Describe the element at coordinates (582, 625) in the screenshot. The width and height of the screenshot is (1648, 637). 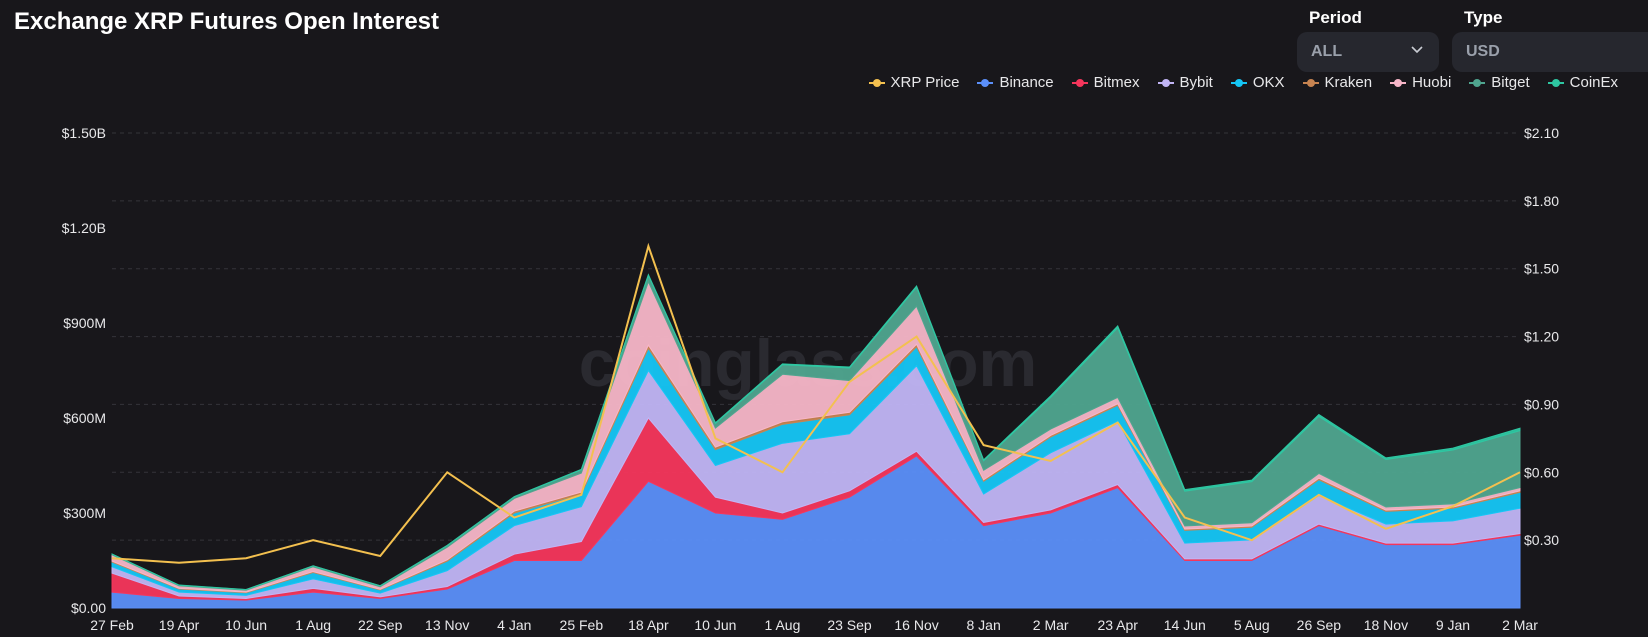
I see `x-tick-label: 25 Feb` at that location.